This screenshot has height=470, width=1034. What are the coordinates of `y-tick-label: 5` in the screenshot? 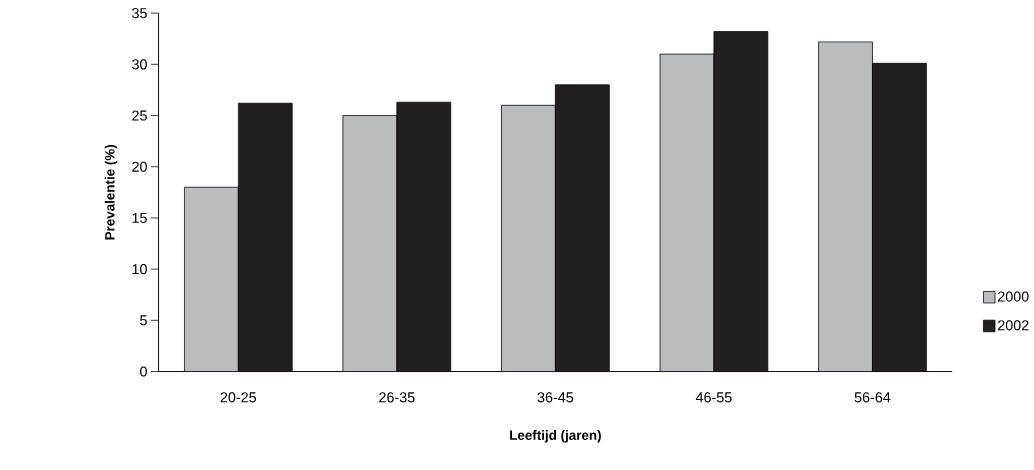 It's located at (143, 320).